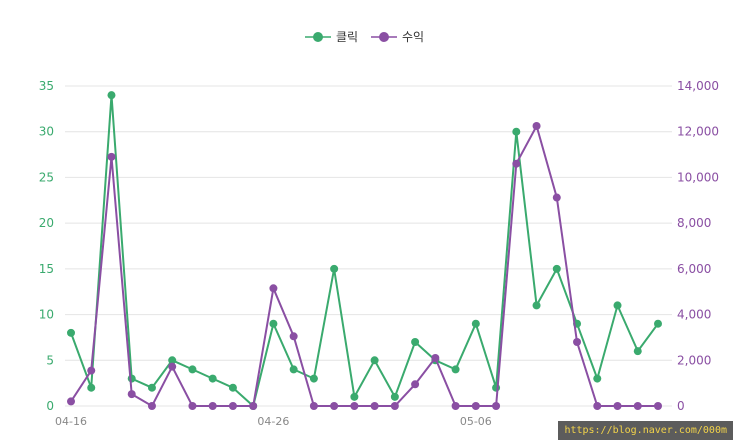  Describe the element at coordinates (694, 360) in the screenshot. I see `y-right-tick-label: 2,000` at that location.